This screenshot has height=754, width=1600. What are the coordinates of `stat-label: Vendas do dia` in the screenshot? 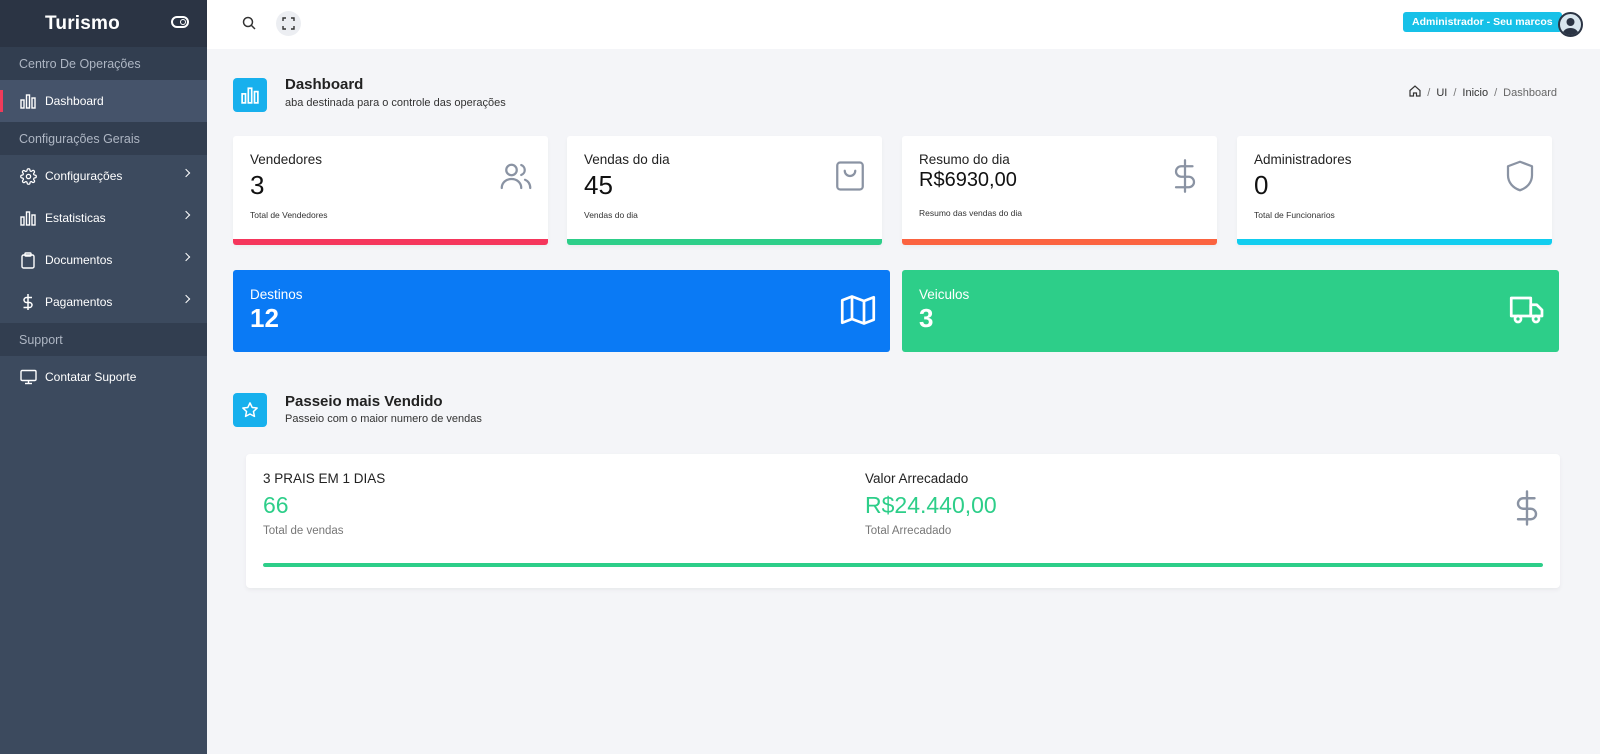 It's located at (627, 159).